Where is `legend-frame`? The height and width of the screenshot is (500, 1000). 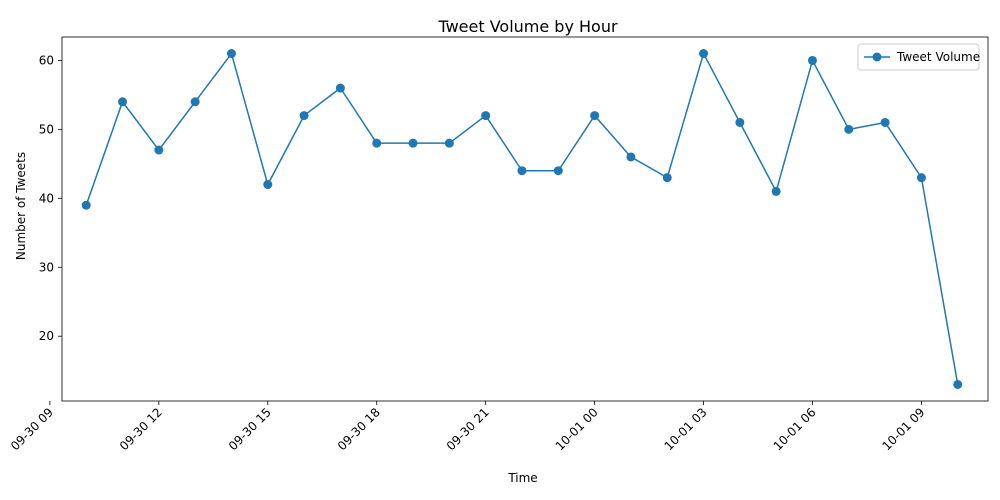 legend-frame is located at coordinates (918, 57).